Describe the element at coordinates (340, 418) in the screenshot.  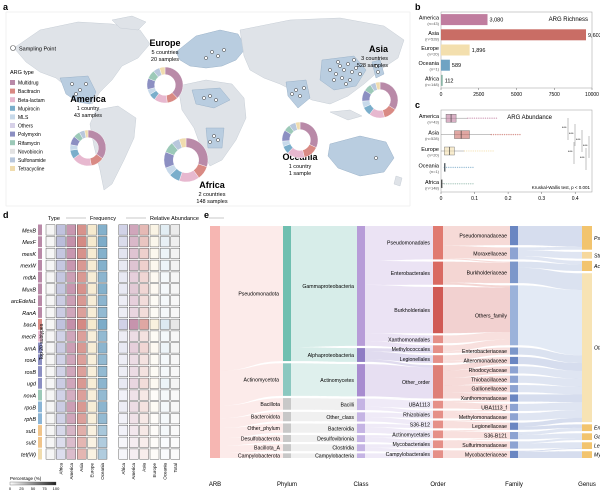
I see `sankey-node-label: Other_class` at that location.